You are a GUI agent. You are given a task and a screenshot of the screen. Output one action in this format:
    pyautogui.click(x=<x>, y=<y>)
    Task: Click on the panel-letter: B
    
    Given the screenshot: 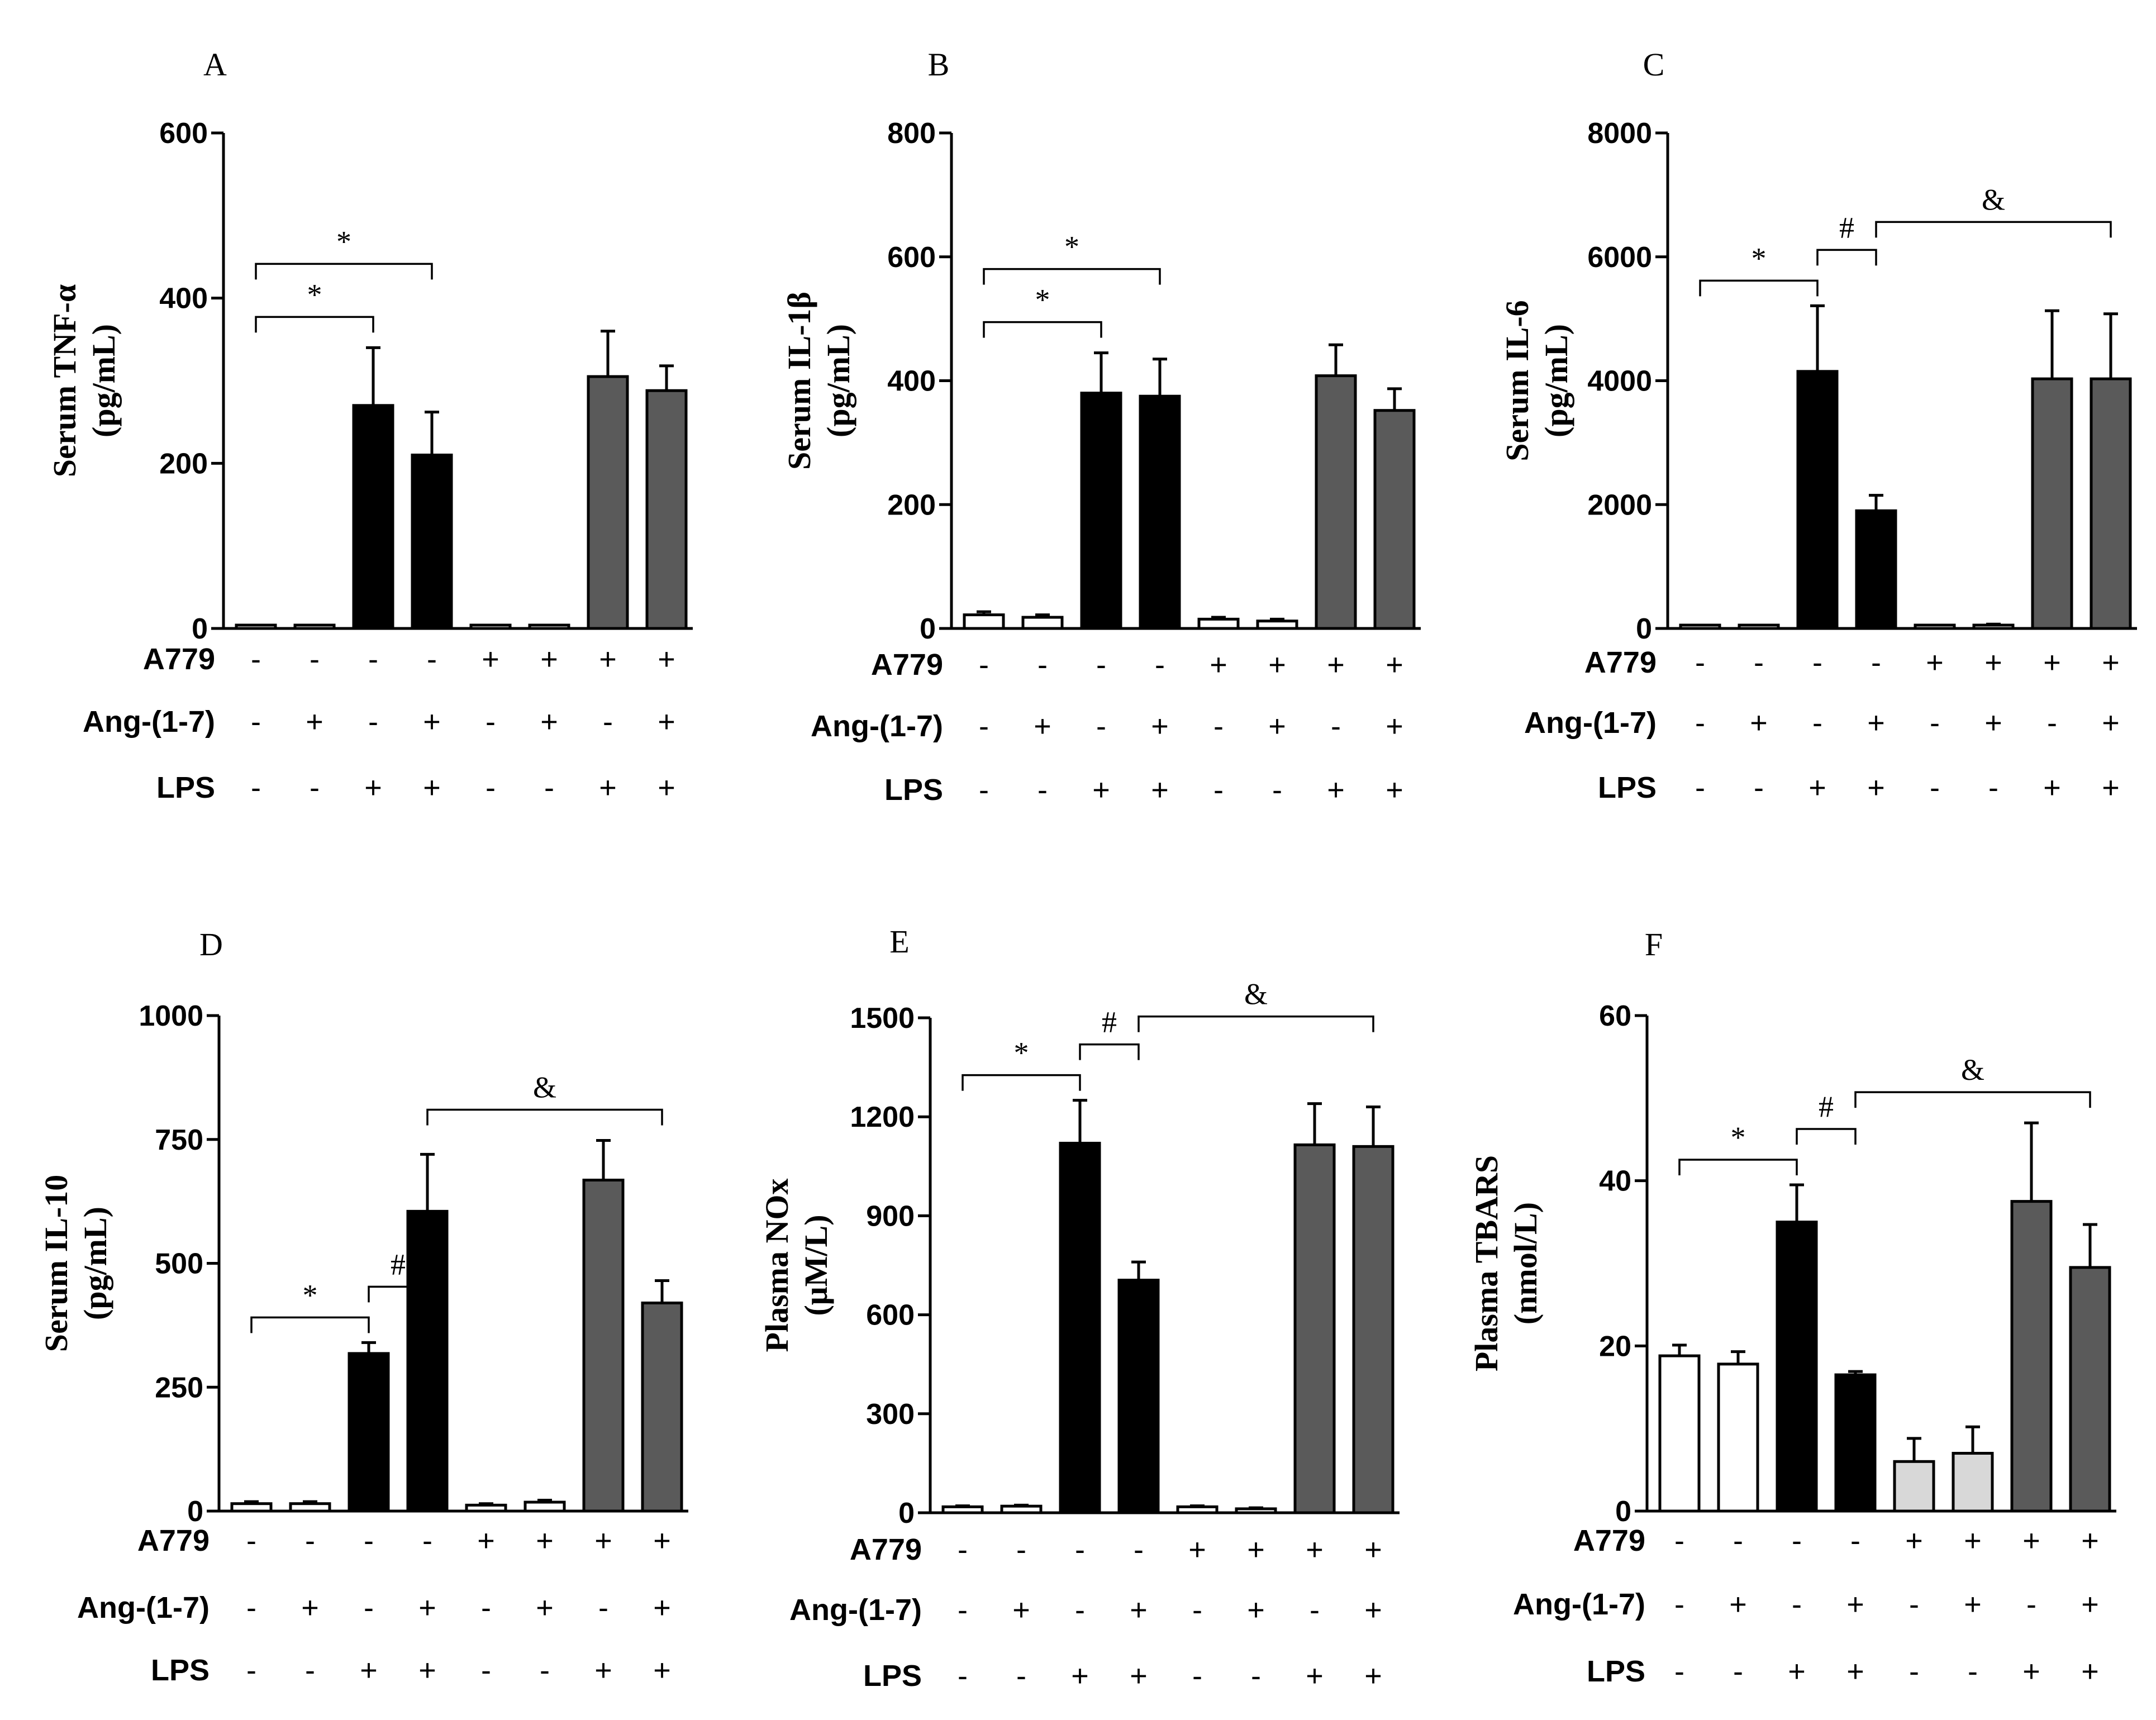 What is the action you would take?
    pyautogui.click(x=939, y=64)
    